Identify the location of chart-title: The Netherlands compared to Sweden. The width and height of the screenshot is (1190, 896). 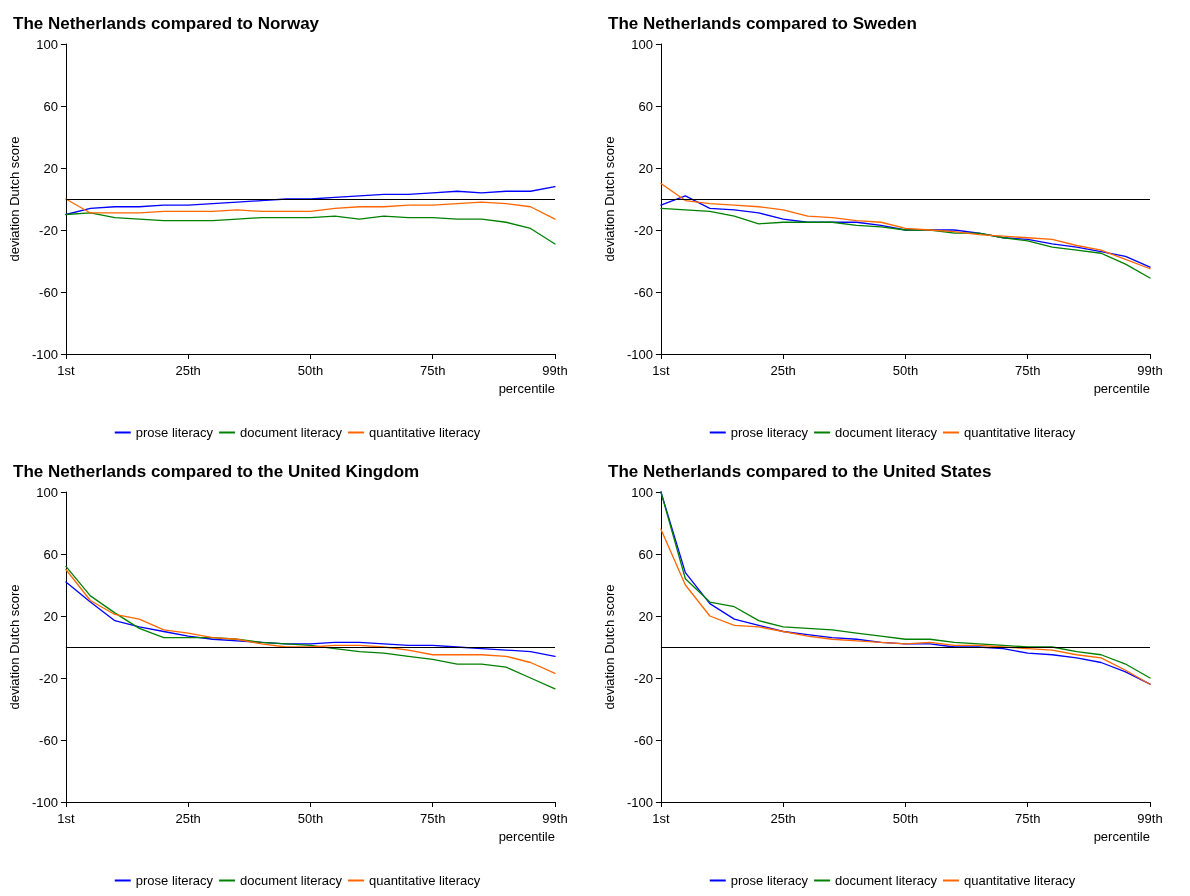
(762, 23).